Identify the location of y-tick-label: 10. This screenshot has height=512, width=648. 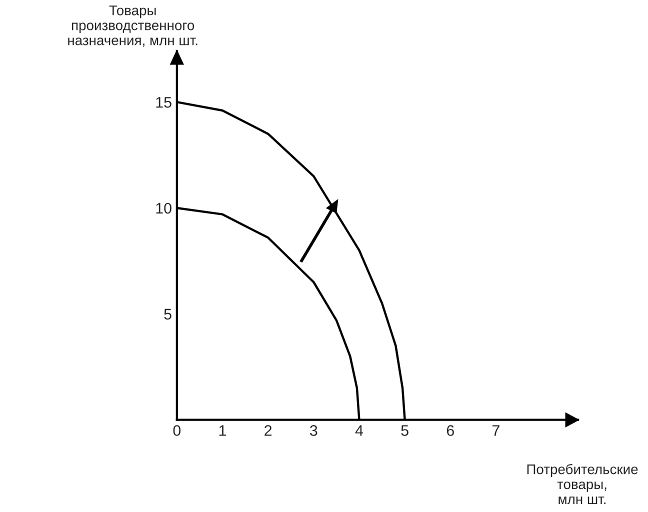
(164, 208).